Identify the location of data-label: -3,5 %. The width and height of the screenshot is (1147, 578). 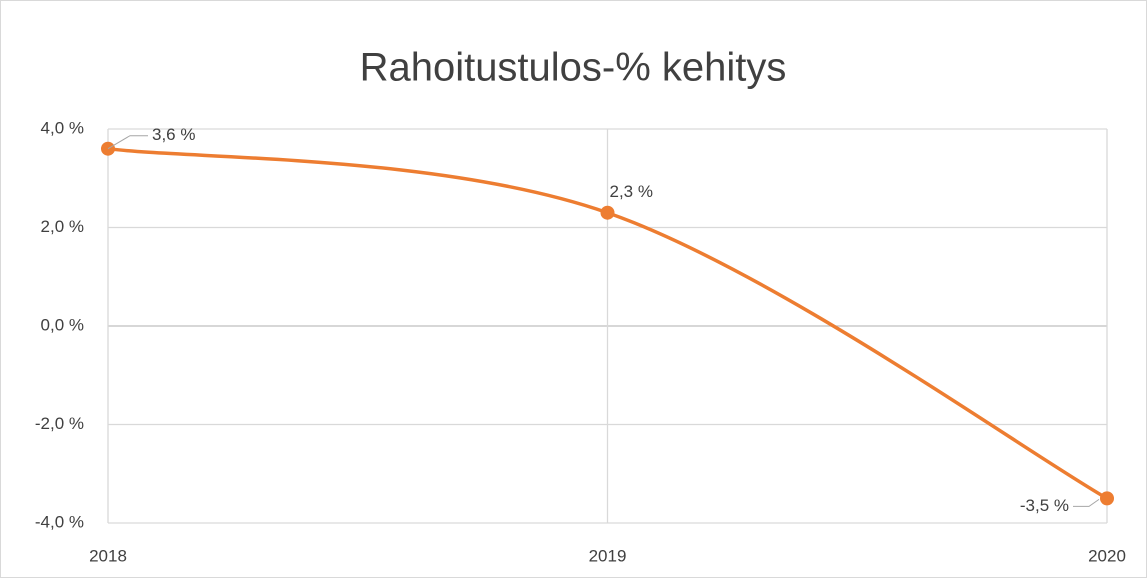
(1044, 505).